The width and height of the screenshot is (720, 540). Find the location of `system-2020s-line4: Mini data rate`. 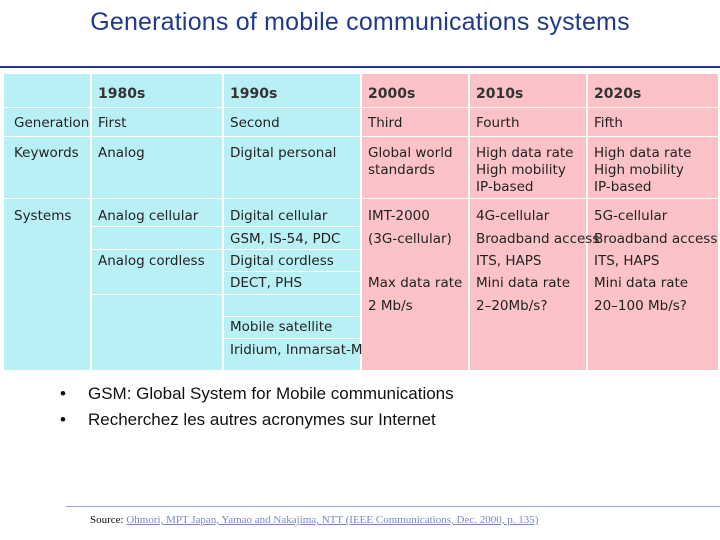

system-2020s-line4: Mini data rate is located at coordinates (641, 283).